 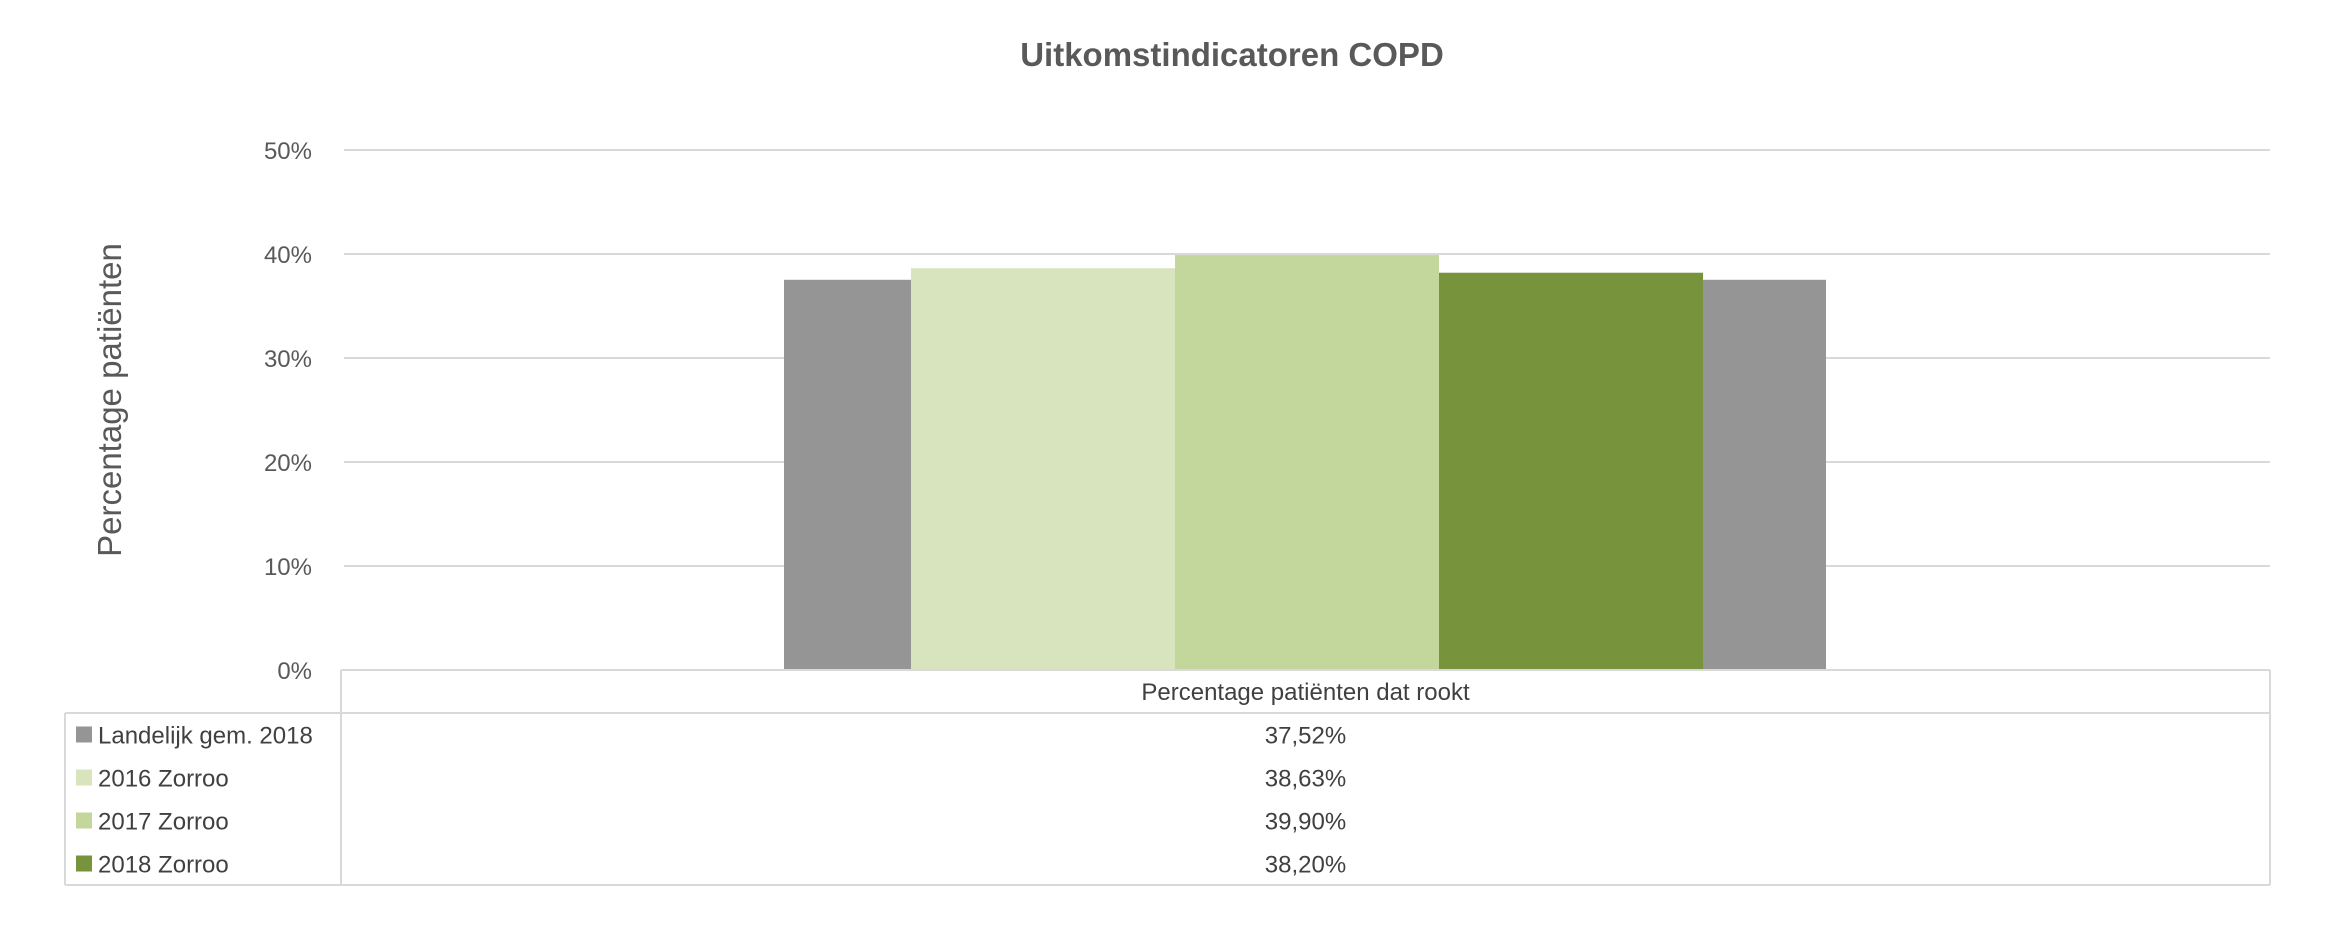 I want to click on y-tick-label: 50%, so click(x=288, y=151).